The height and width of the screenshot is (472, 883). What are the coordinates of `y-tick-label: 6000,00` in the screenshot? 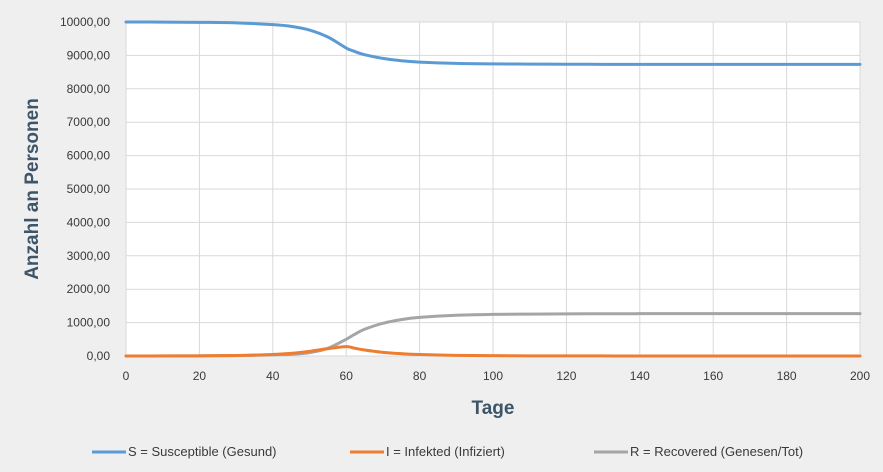 It's located at (89, 156).